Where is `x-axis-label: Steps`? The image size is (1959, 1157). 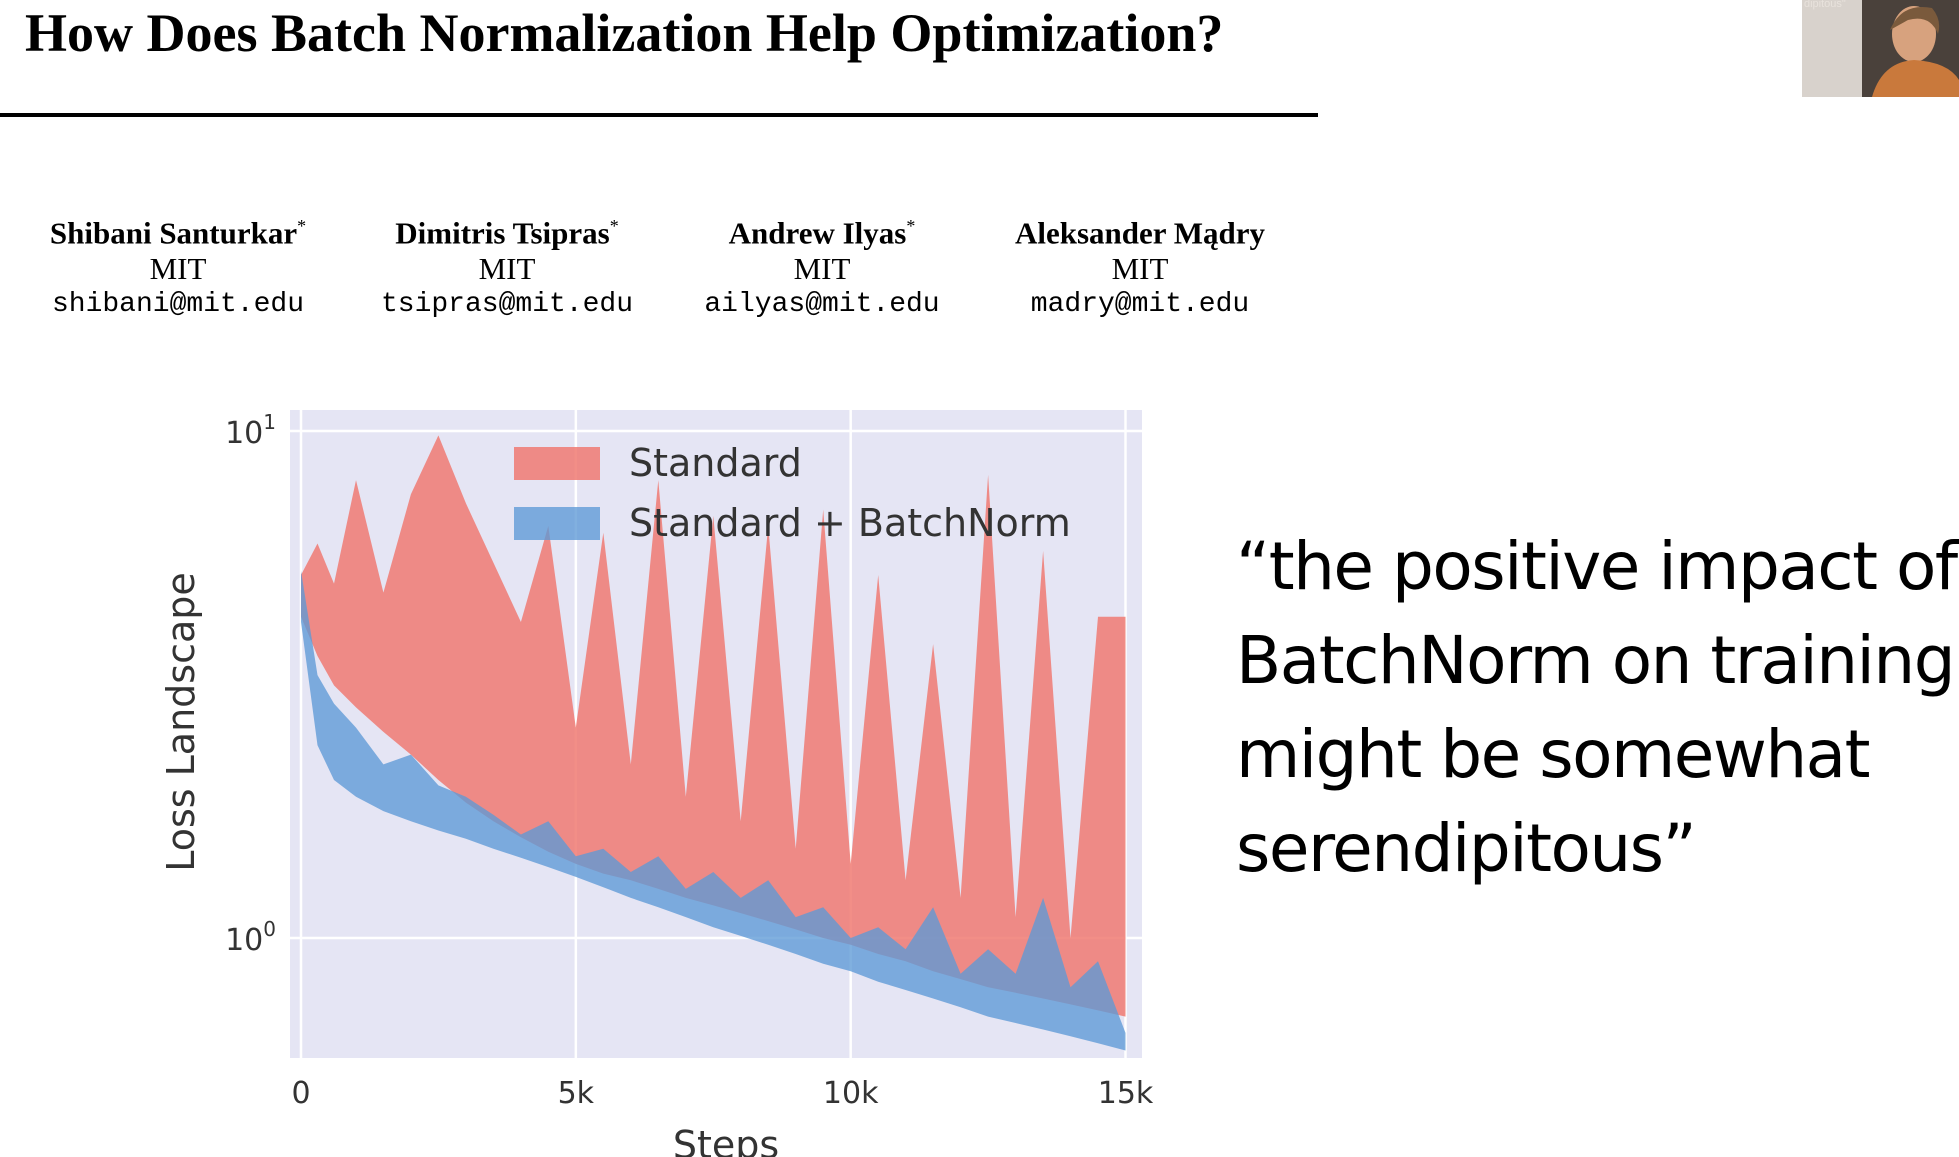 x-axis-label: Steps is located at coordinates (726, 1140).